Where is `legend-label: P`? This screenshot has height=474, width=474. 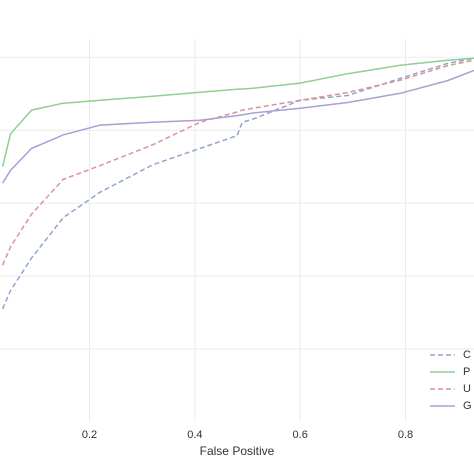 legend-label: P is located at coordinates (466, 372).